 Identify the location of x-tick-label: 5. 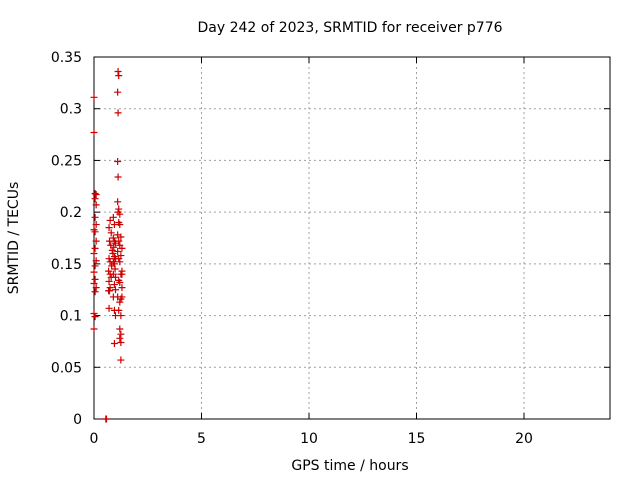
(201, 439).